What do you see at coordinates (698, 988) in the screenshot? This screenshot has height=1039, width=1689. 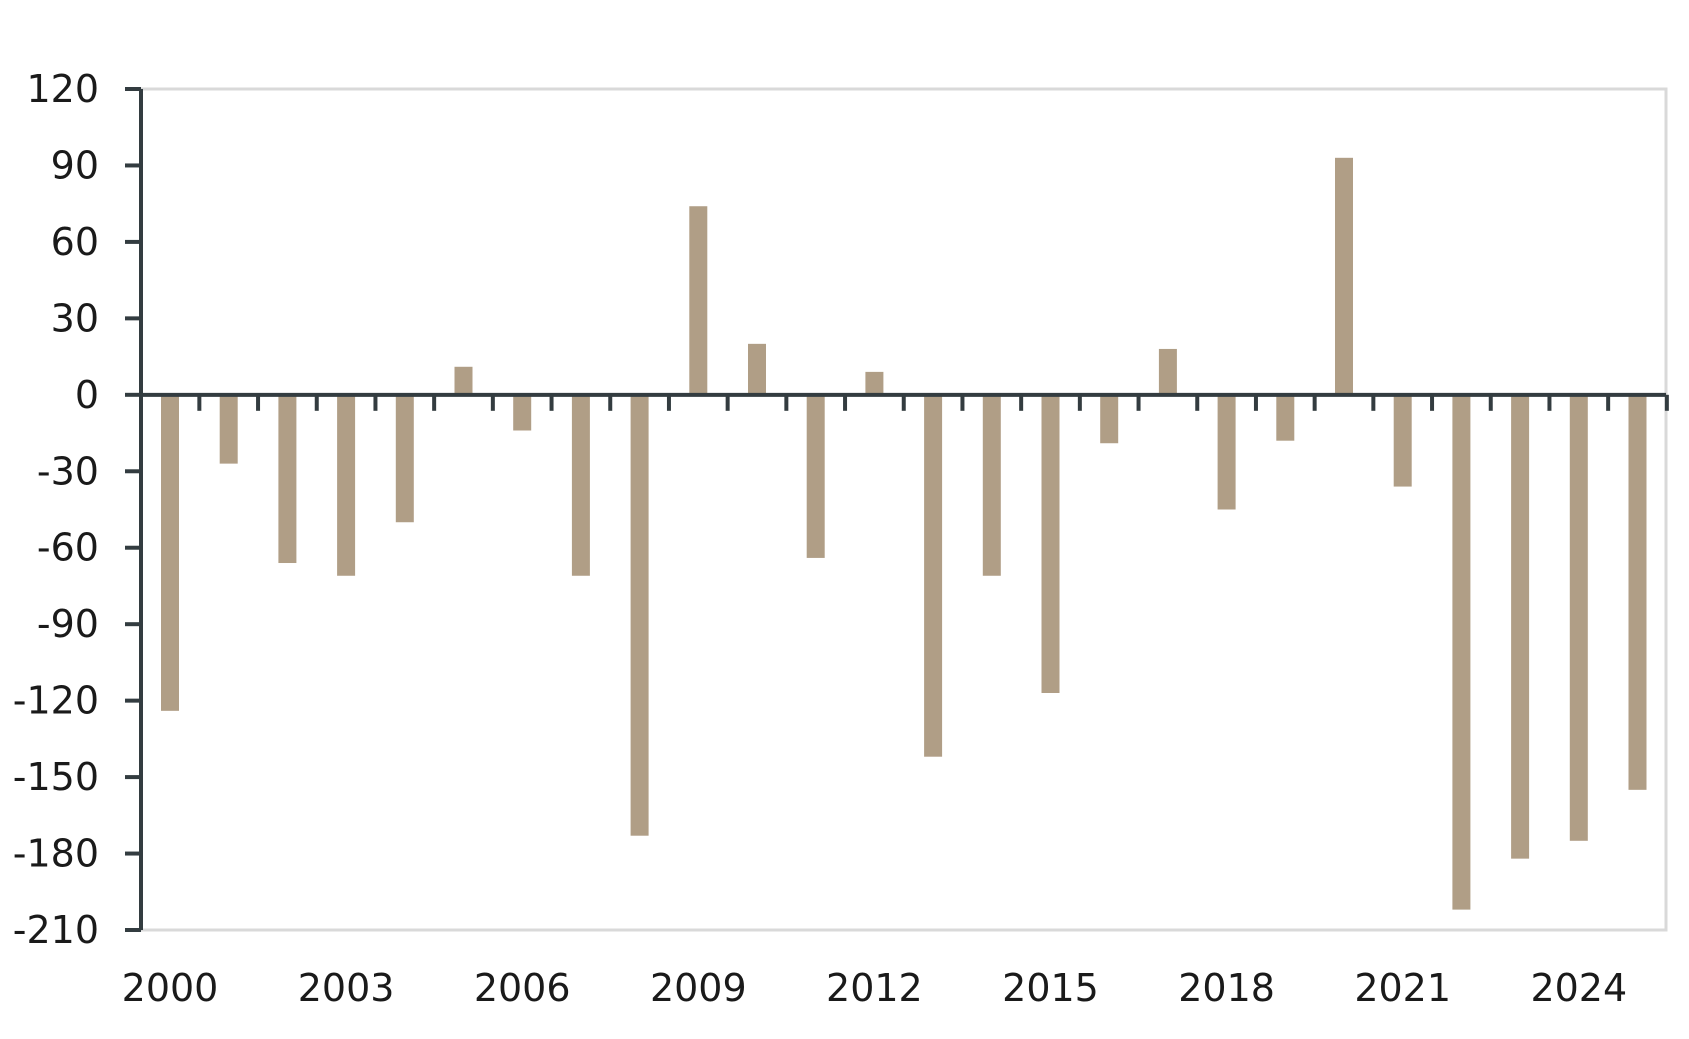 I see `x-tick-label: 2009` at bounding box center [698, 988].